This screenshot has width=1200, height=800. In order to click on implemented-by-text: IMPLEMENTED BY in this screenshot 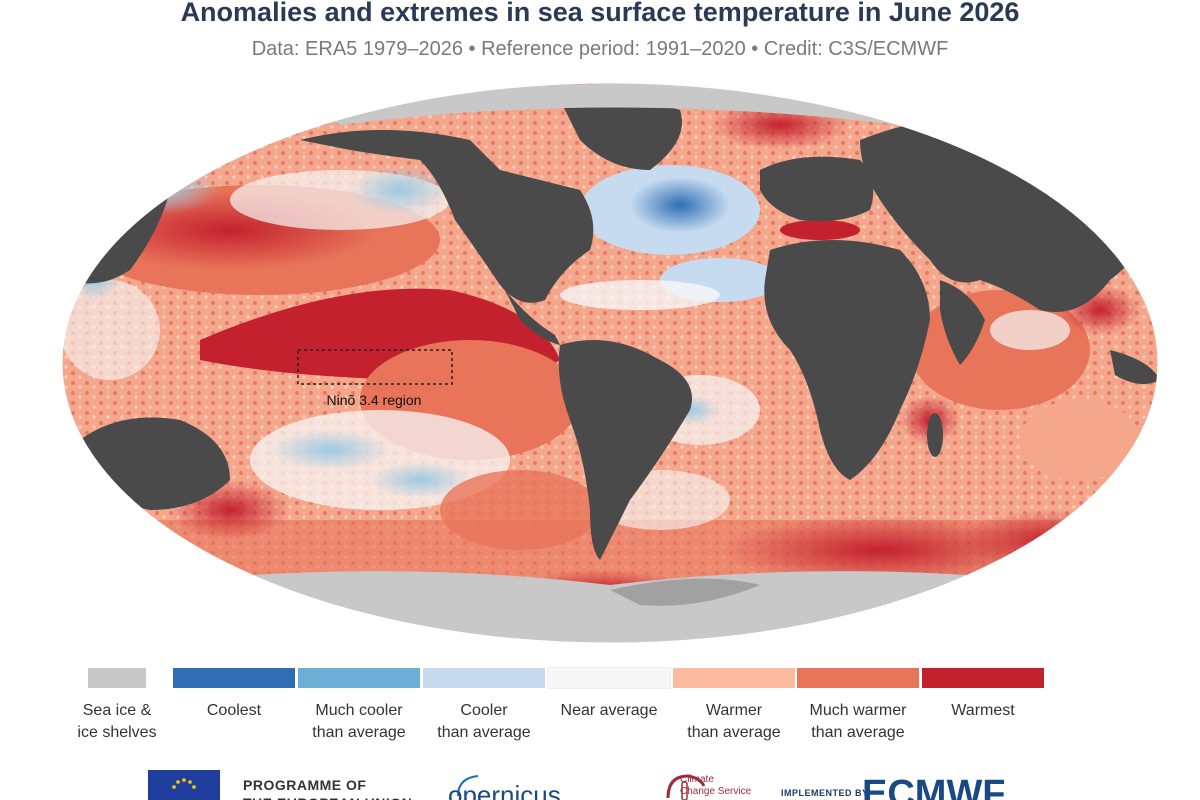, I will do `click(825, 793)`.